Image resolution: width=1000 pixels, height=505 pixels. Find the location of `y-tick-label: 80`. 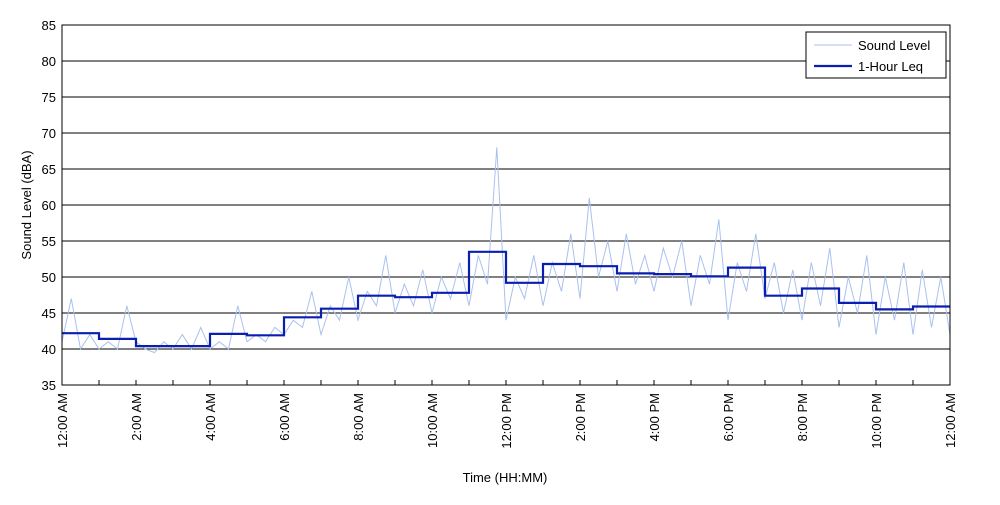

y-tick-label: 80 is located at coordinates (49, 61).